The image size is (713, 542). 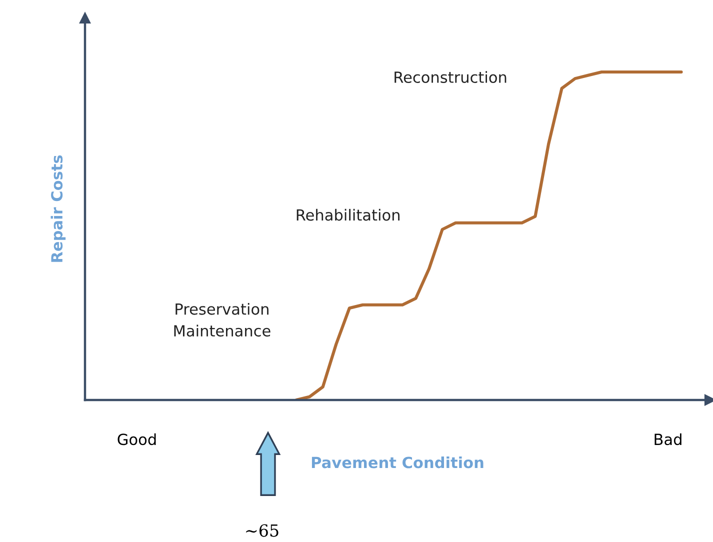 What do you see at coordinates (222, 320) in the screenshot?
I see `annotation: Preservation Maintenance` at bounding box center [222, 320].